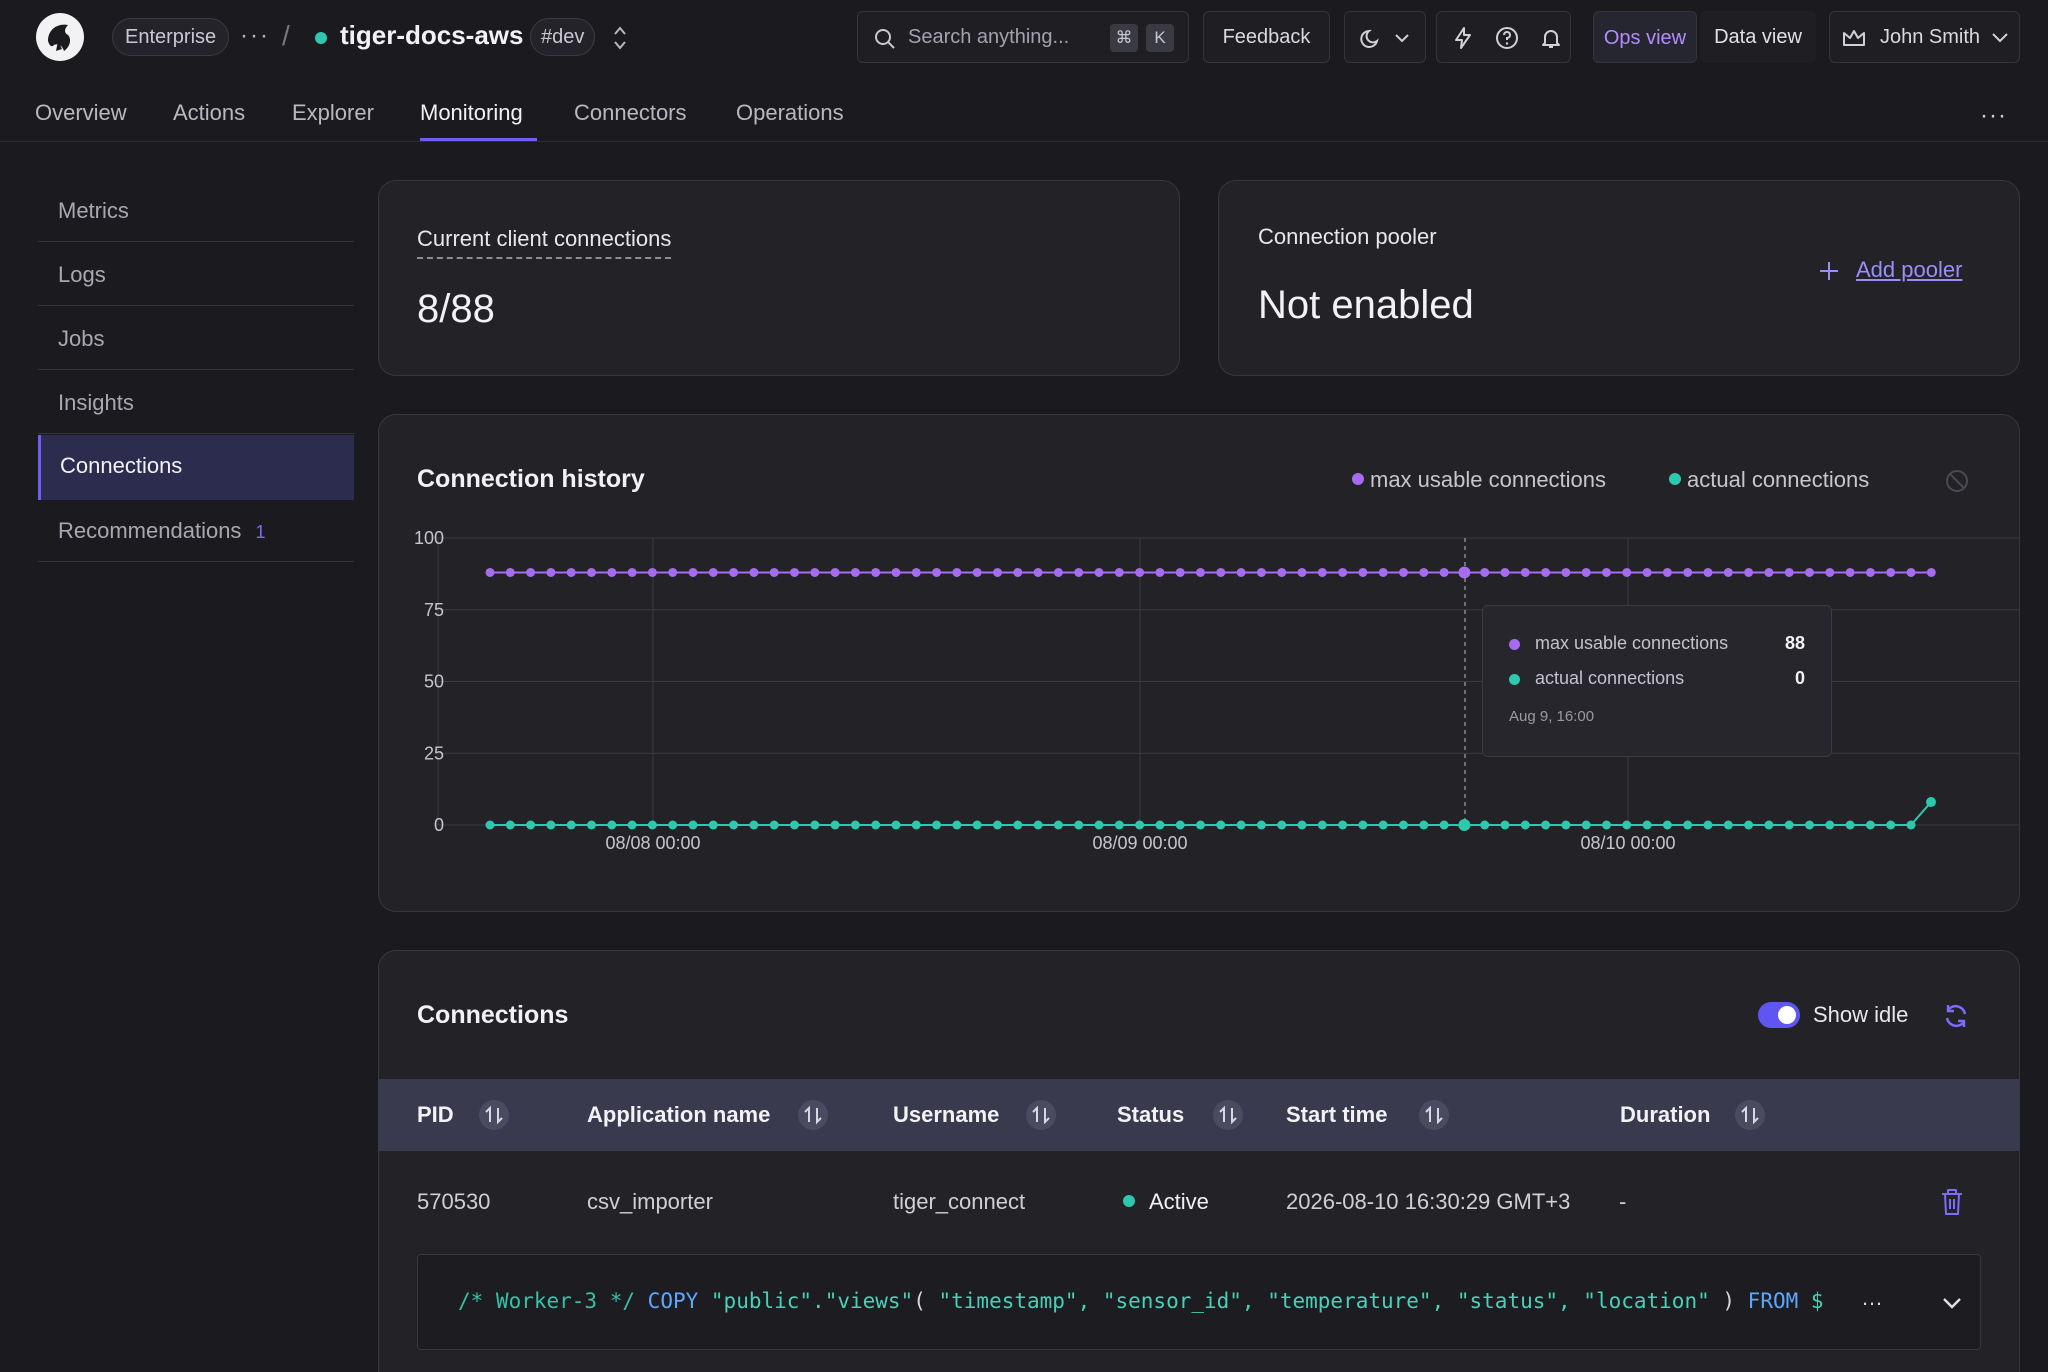  I want to click on legend-max-usable: max usable connections, so click(1479, 480).